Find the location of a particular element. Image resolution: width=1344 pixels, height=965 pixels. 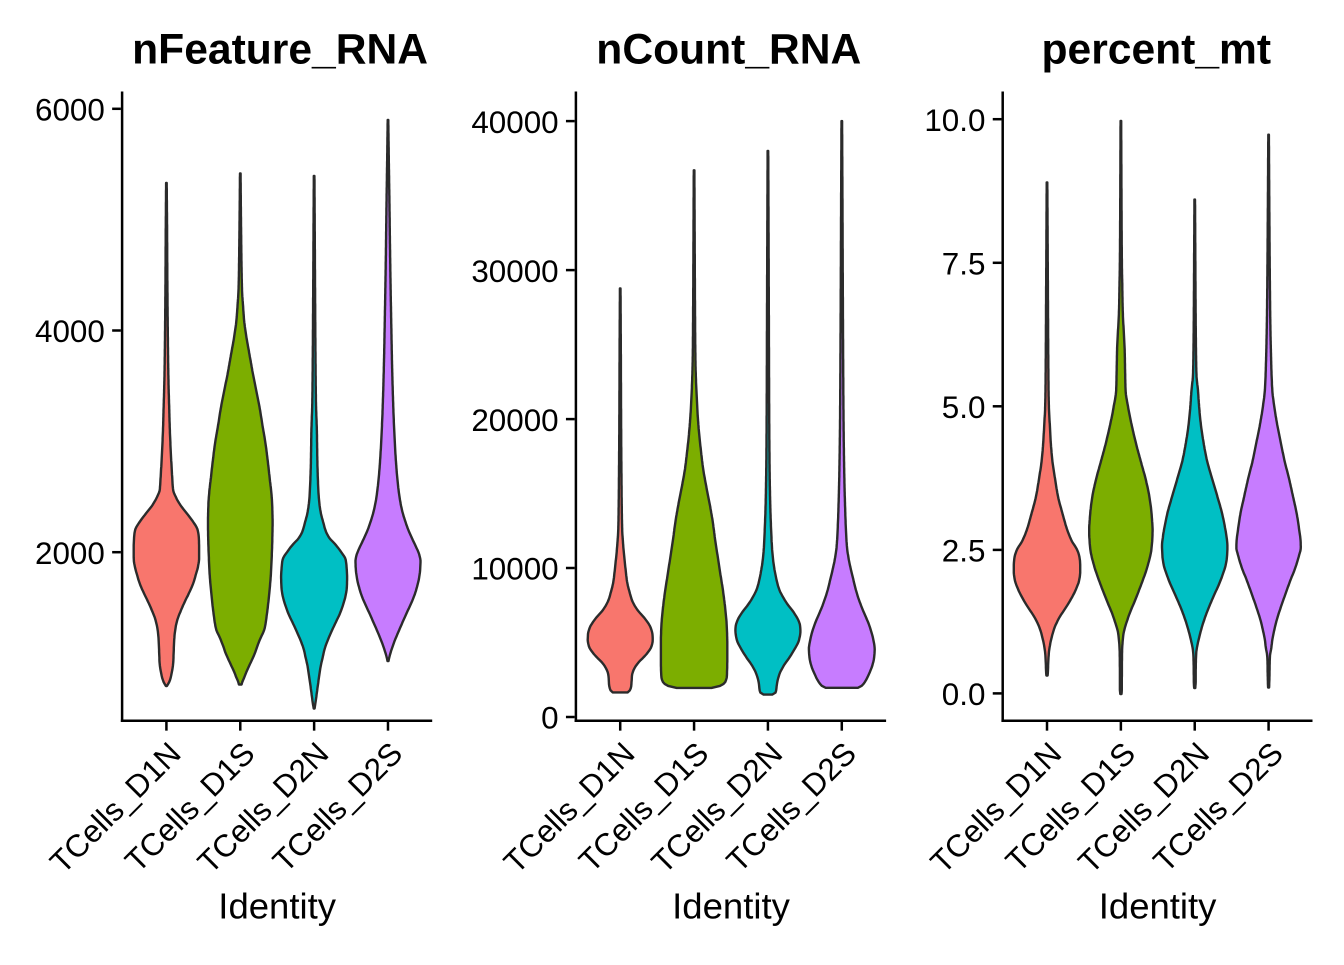

svg-text: 6000 is located at coordinates (70, 110).